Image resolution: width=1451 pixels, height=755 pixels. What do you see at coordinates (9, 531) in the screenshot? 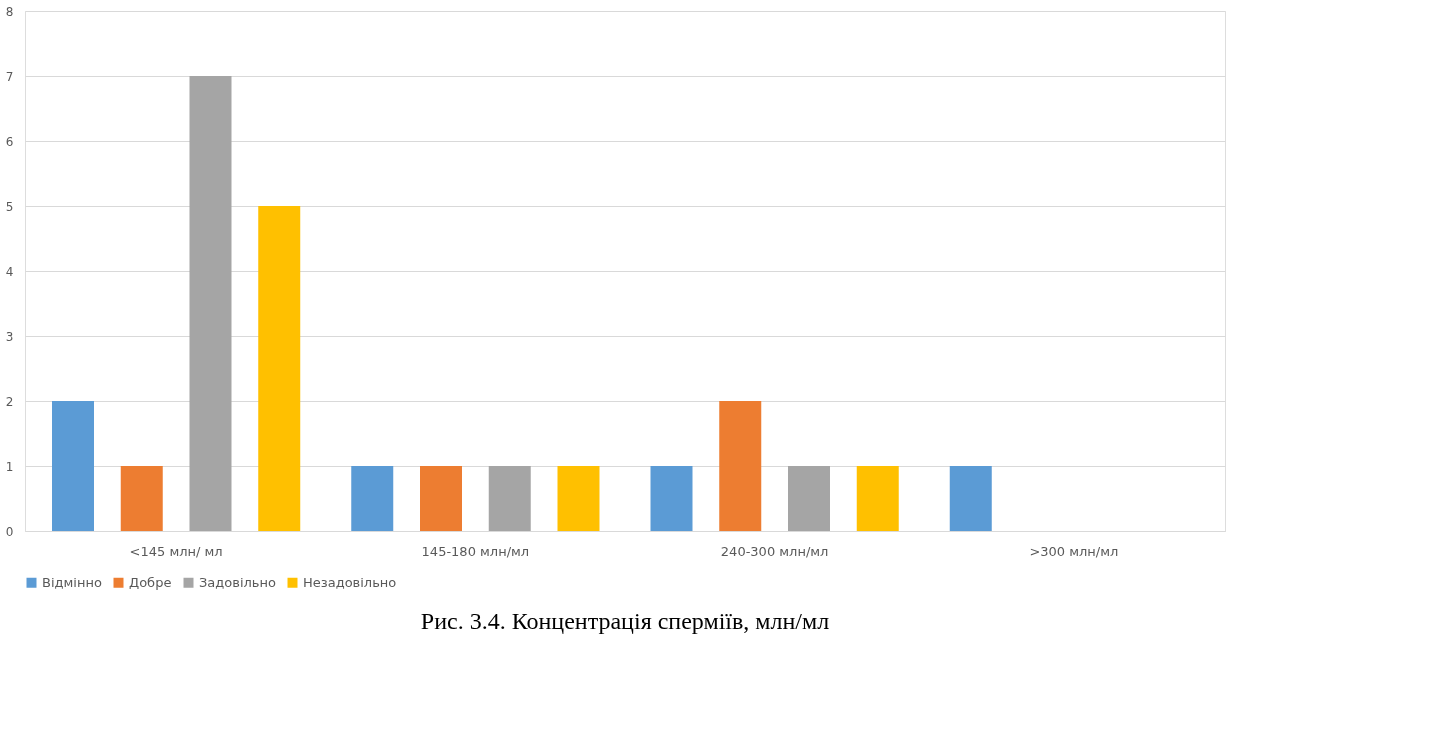
I see `y-tick-label: 0` at bounding box center [9, 531].